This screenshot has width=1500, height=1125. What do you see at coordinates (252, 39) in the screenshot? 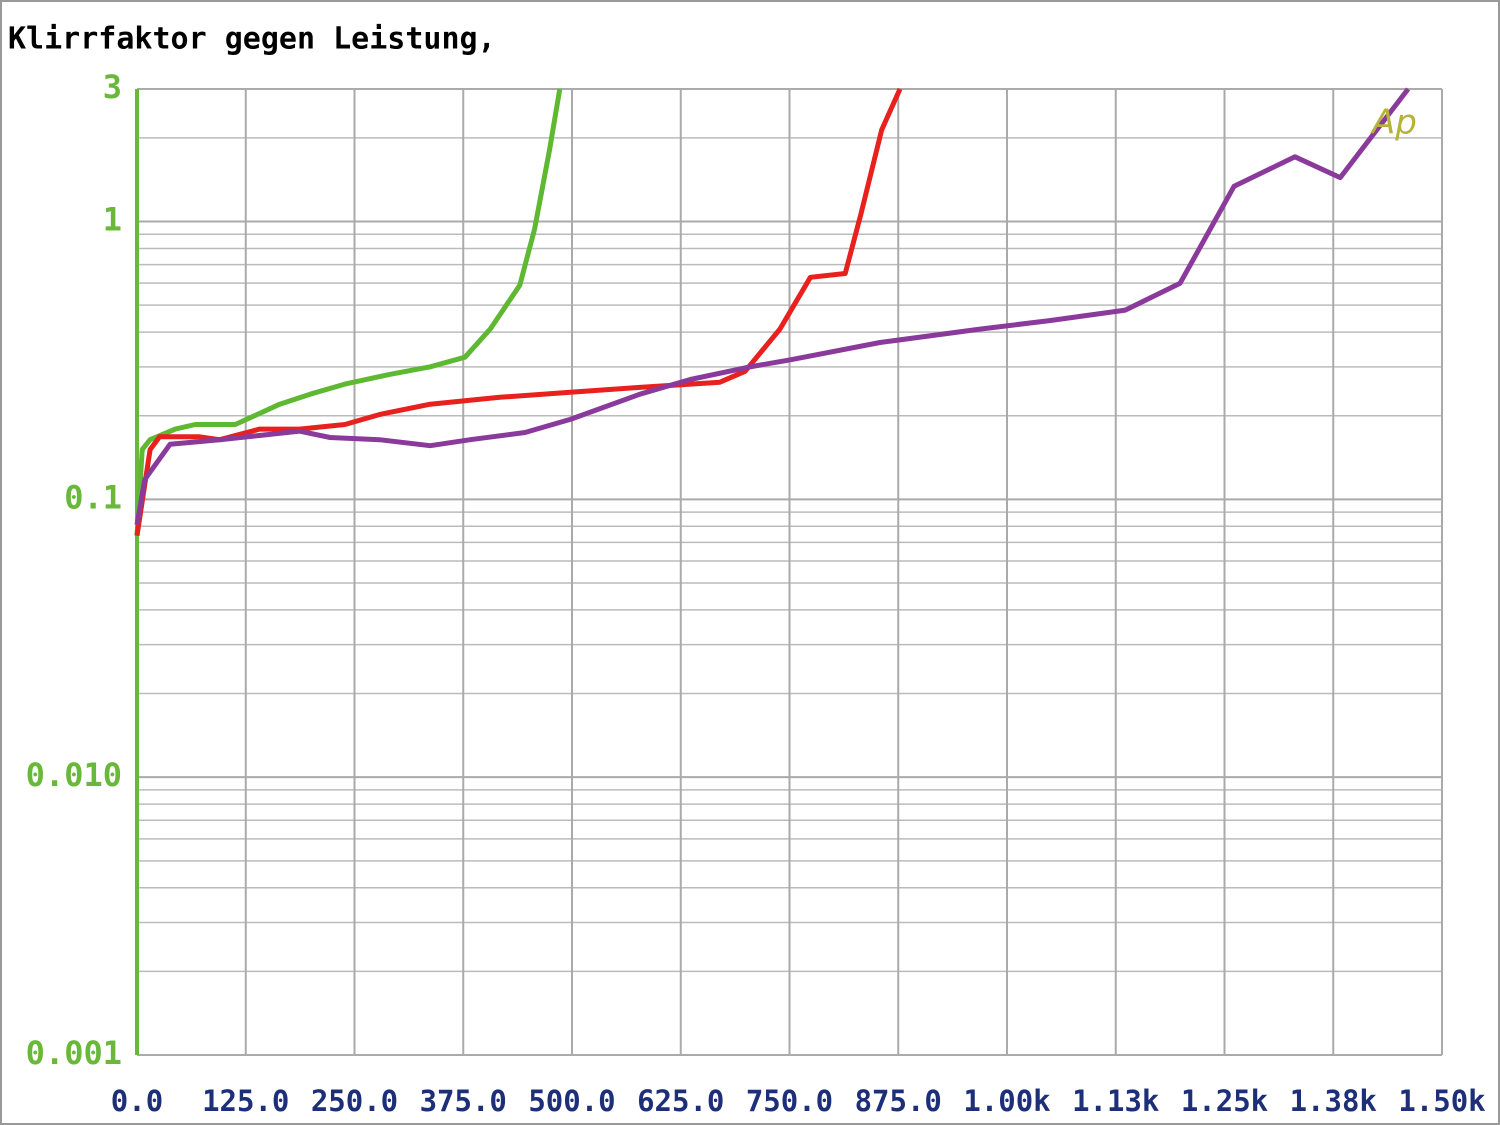
I see `chart-title: Klirrfaktor gegen Leistung,` at bounding box center [252, 39].